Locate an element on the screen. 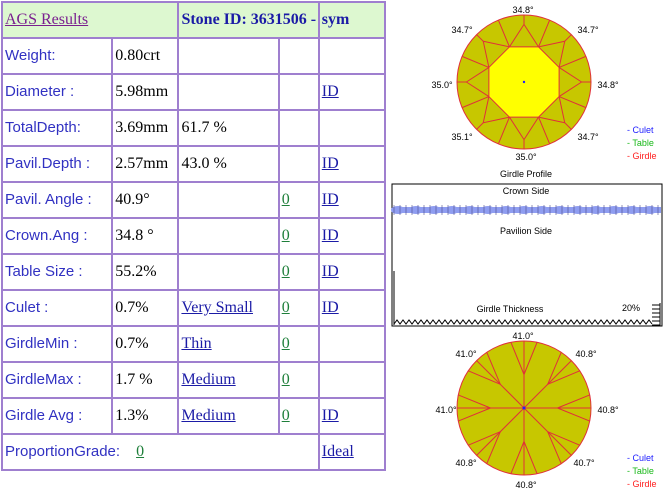 The height and width of the screenshot is (504, 667). row-value: 1.3% is located at coordinates (132, 415).